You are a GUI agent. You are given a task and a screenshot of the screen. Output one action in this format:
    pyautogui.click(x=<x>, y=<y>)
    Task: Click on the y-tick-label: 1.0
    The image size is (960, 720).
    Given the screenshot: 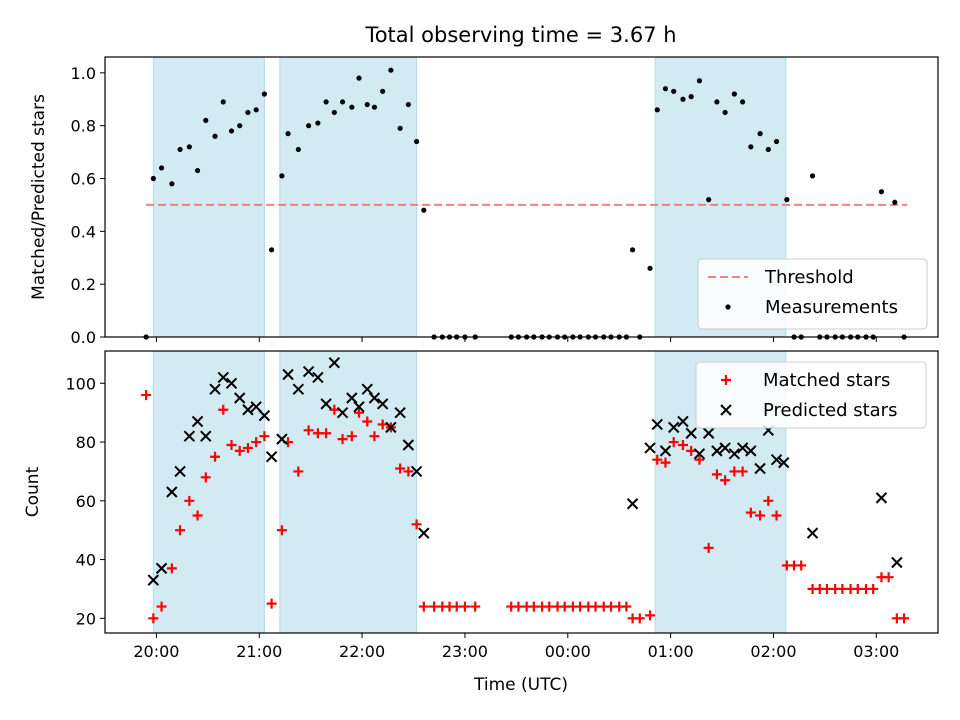 What is the action you would take?
    pyautogui.click(x=83, y=73)
    